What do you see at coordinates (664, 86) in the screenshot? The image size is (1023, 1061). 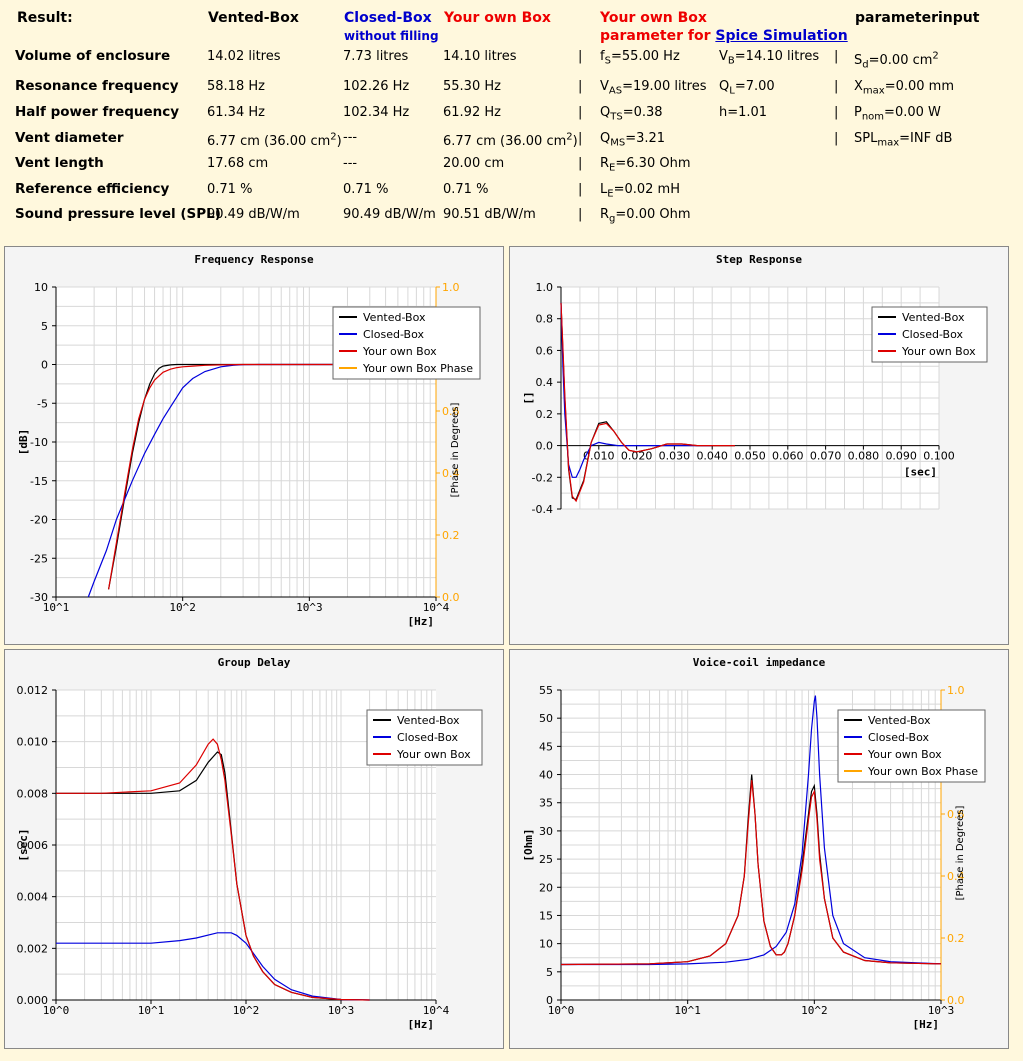 I see `vas-value: =19.00 litres` at bounding box center [664, 86].